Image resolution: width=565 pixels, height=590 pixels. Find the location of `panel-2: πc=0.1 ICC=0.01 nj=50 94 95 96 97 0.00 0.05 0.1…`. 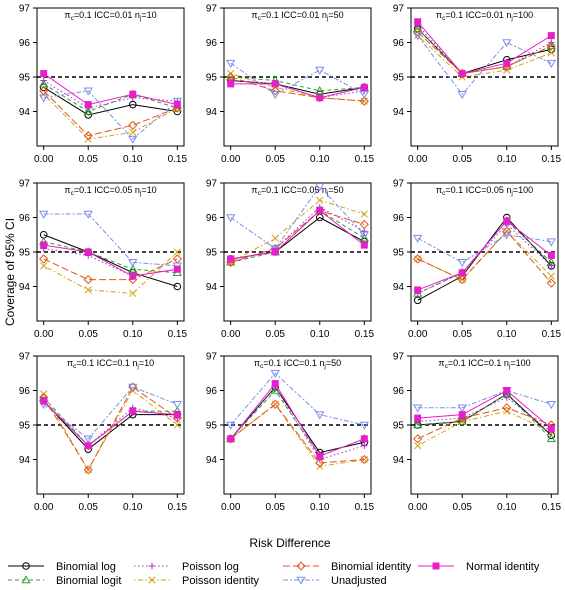

panel-2: πc=0.1 ICC=0.01 nj=50 94 95 96 97 0.00 0.05 0.1… is located at coordinates (290, 85).